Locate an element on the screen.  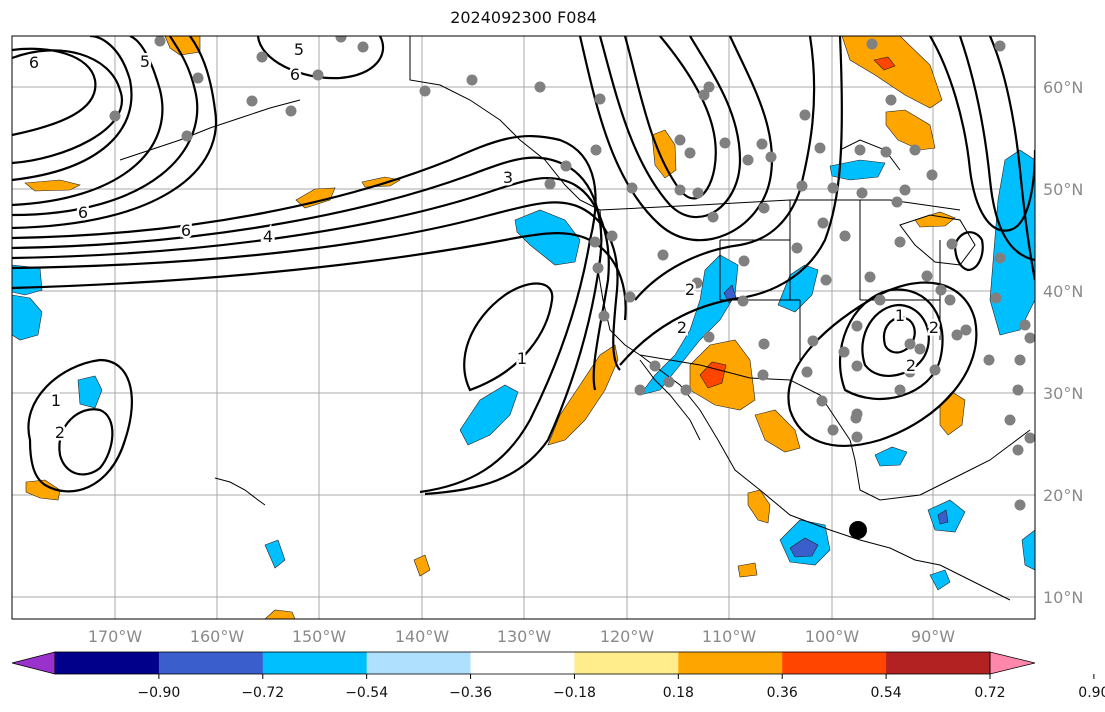
colorbar-extend-high is located at coordinates (1012, 663).